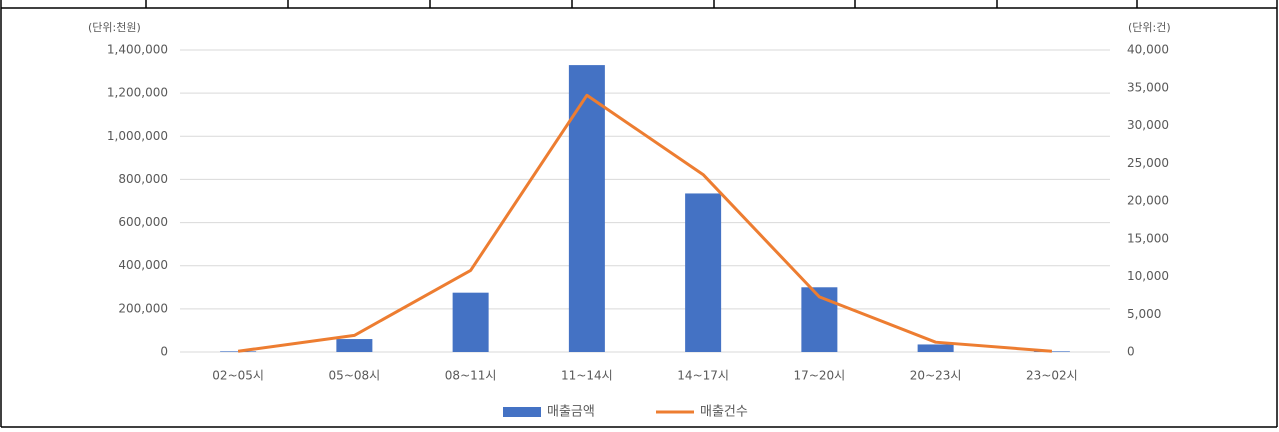 The height and width of the screenshot is (432, 1279). What do you see at coordinates (164, 352) in the screenshot?
I see `y-tick-label: 0` at bounding box center [164, 352].